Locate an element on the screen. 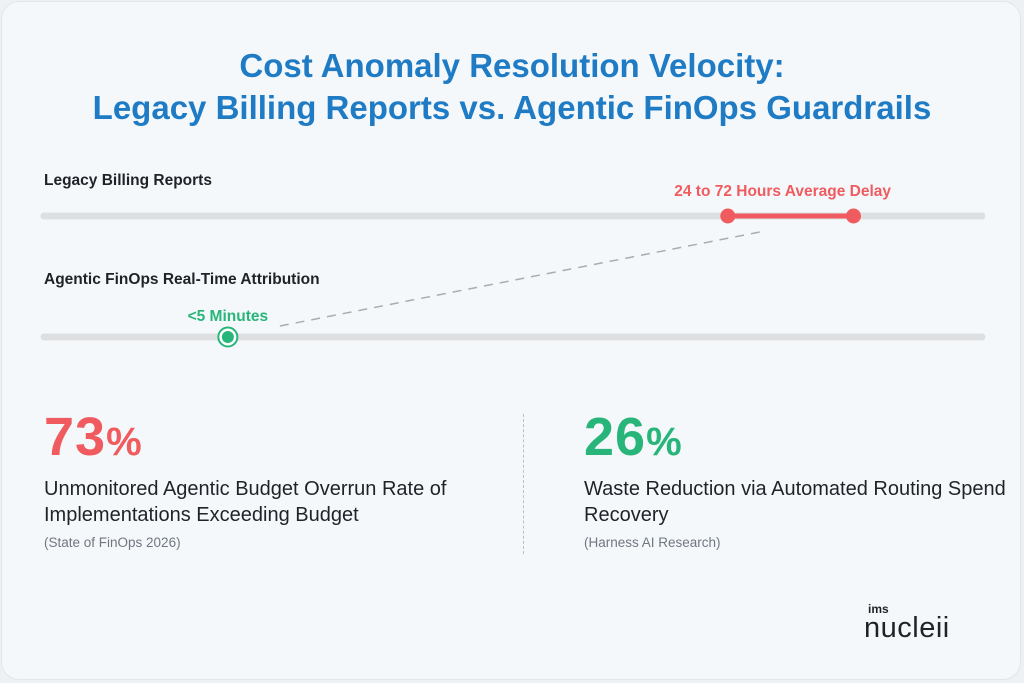 This screenshot has width=1024, height=683. title-line-1: Cost Anomaly Resolution Velocity: is located at coordinates (512, 65).